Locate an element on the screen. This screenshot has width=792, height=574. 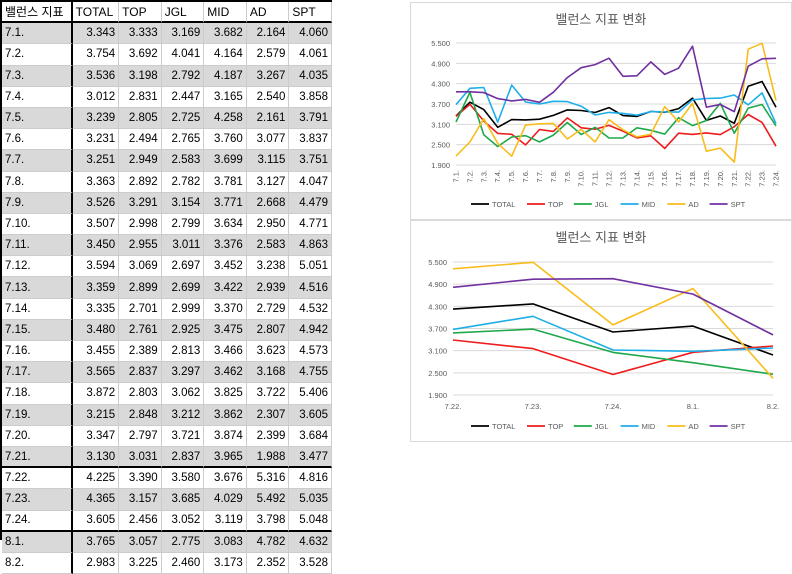
value-cell: 2.775 is located at coordinates (183, 542).